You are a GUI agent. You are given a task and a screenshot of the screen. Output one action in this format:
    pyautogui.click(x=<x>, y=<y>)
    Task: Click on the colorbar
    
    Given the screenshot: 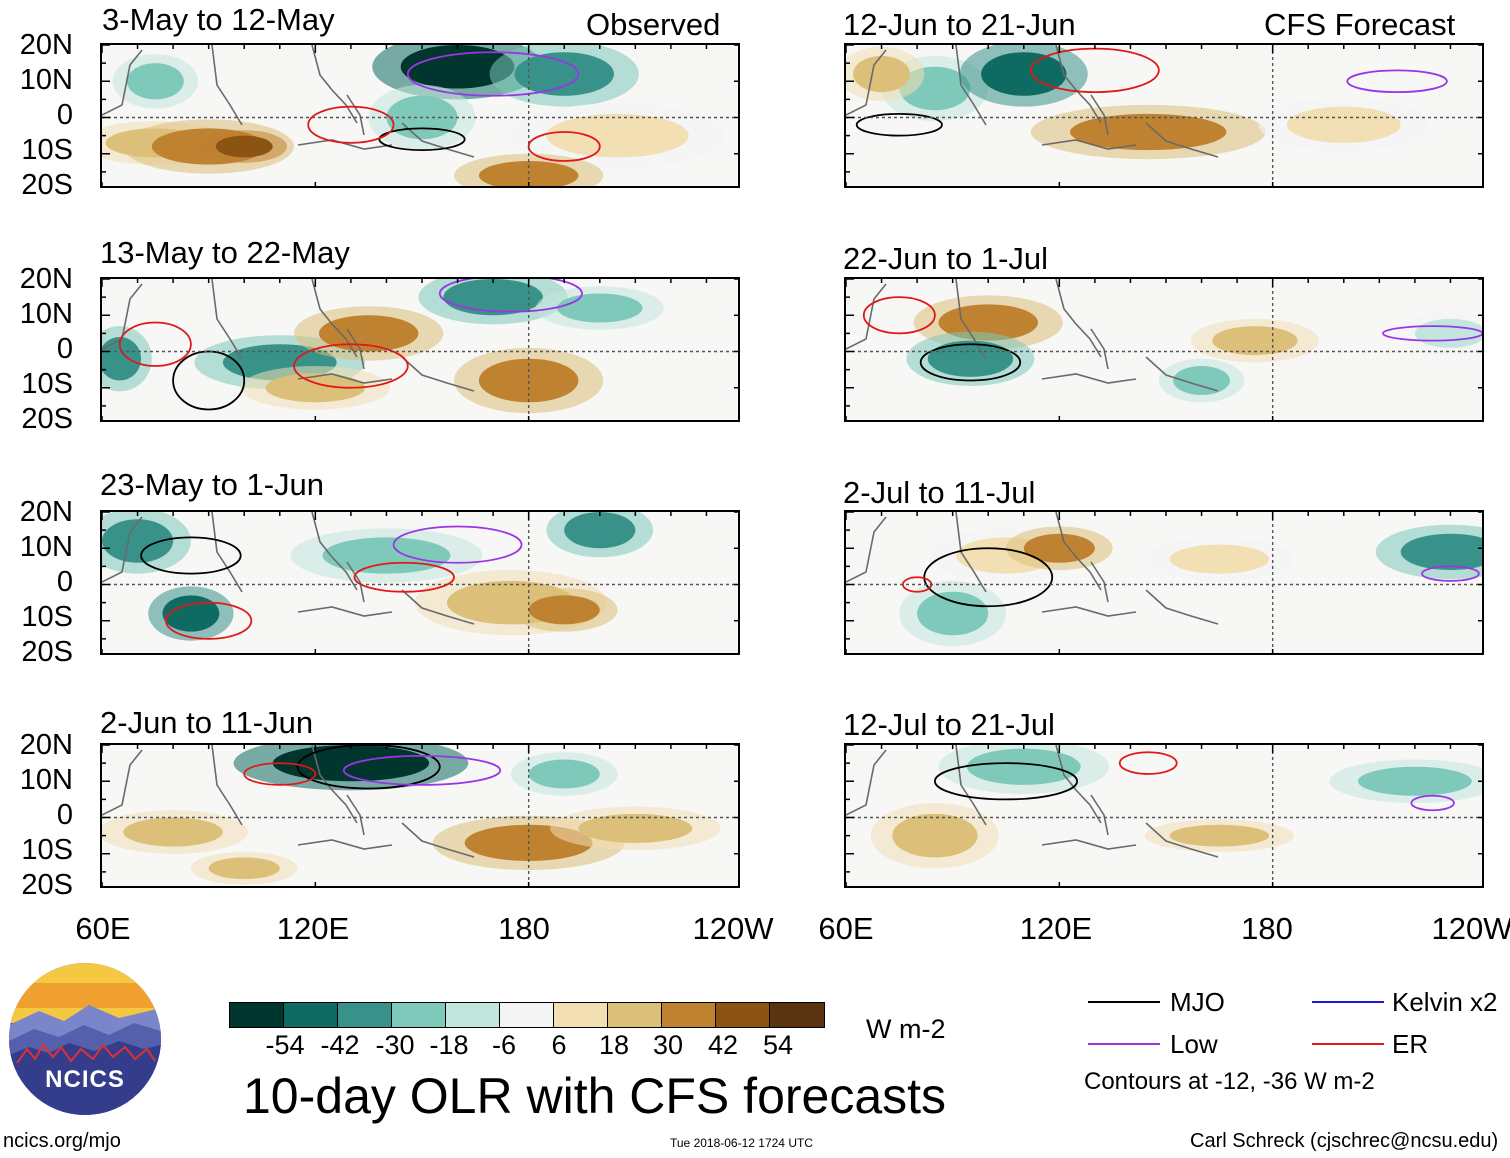 What is the action you would take?
    pyautogui.click(x=527, y=1015)
    